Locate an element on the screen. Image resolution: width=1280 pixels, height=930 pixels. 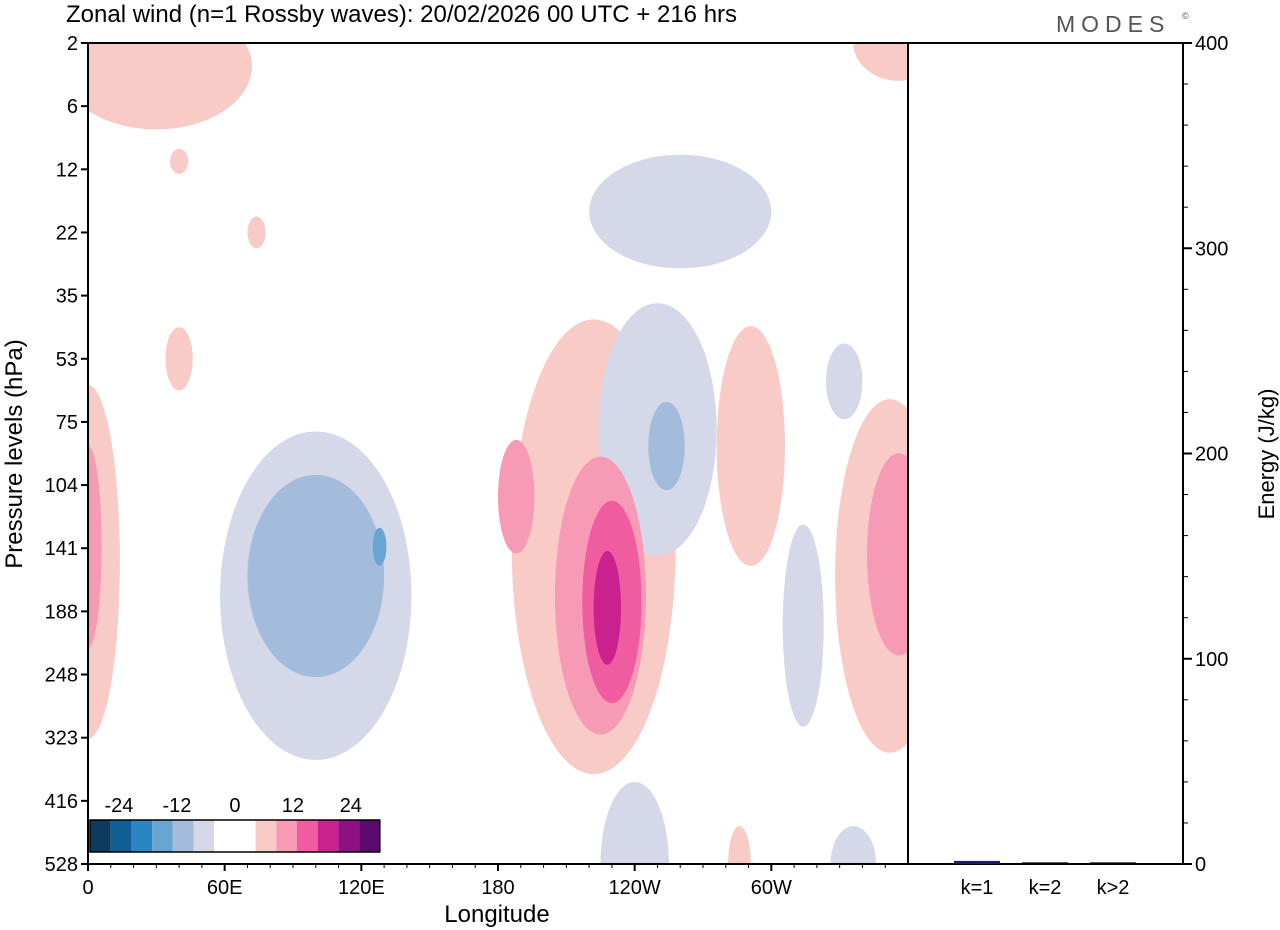
colorbar-label: 0 is located at coordinates (234, 806).